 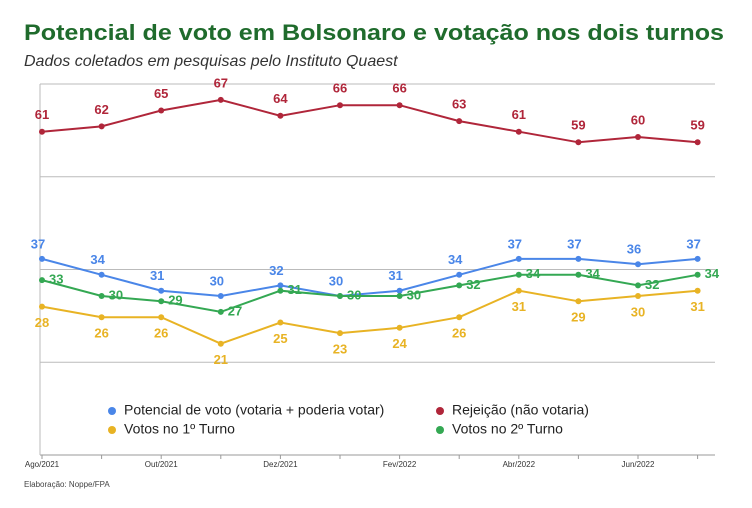 I want to click on data-label: 28, so click(x=42, y=322).